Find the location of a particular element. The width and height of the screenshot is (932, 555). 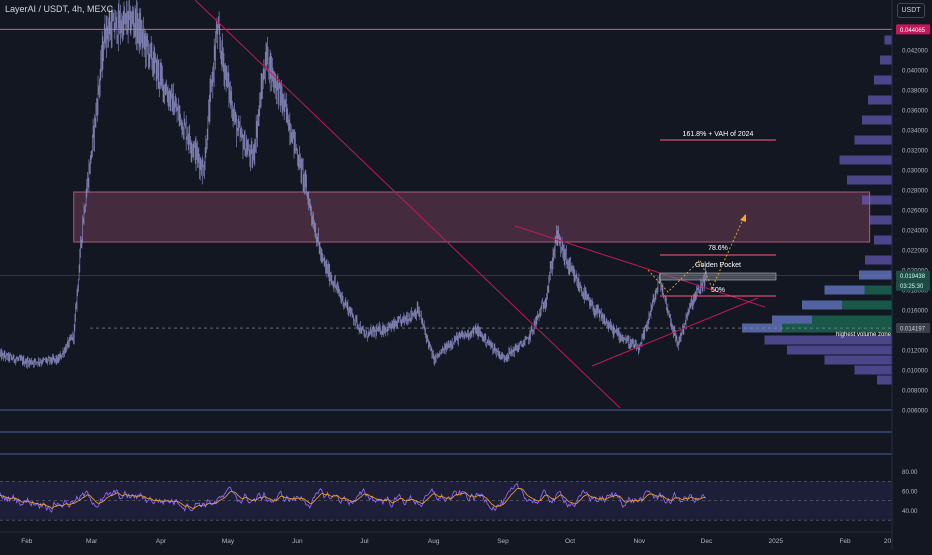

golden-pocket-box is located at coordinates (718, 276).